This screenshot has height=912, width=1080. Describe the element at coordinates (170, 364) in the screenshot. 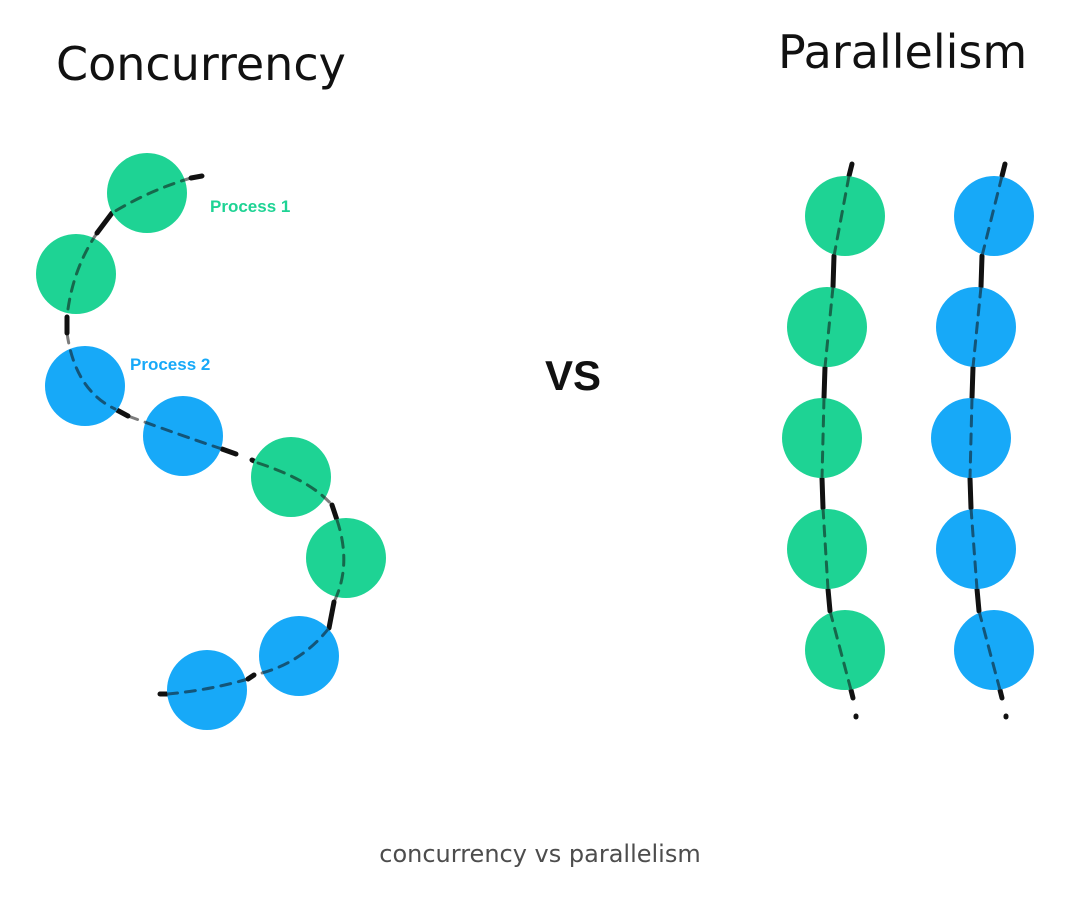

I see `process-2-label: Process 2` at that location.